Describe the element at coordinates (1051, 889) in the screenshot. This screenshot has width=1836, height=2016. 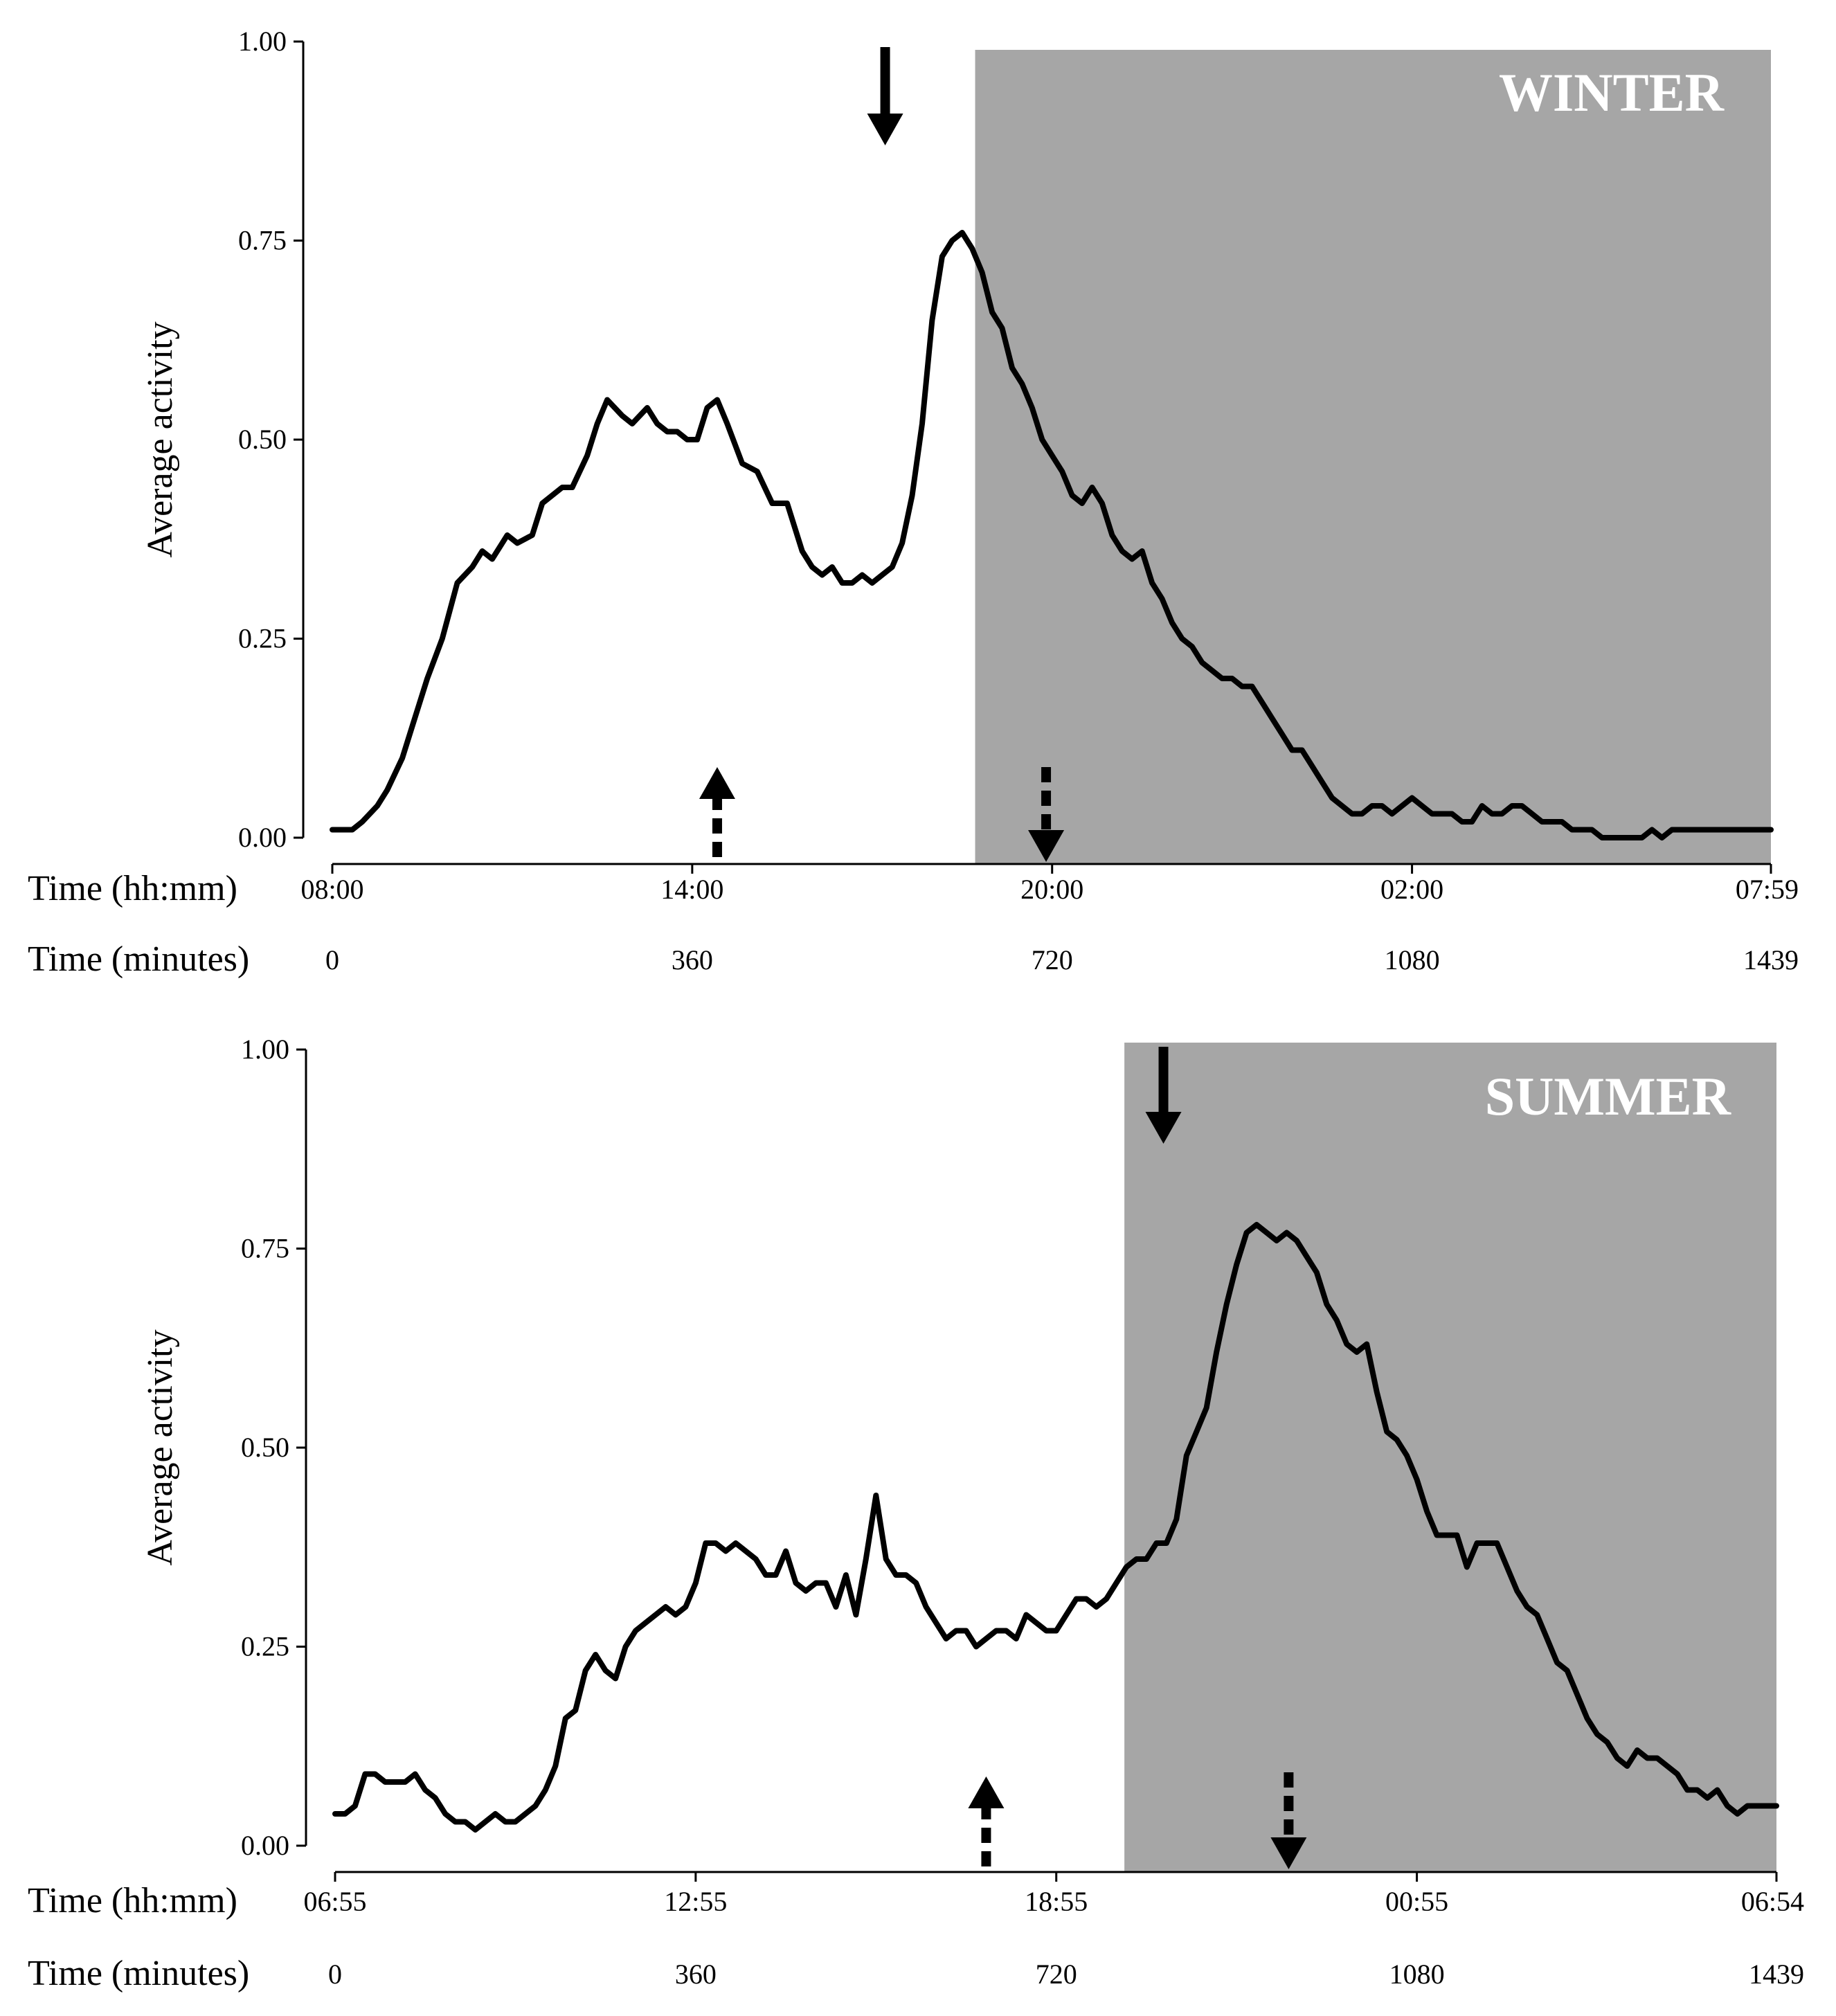
I see `x-clock-tick-label: 20:00` at that location.